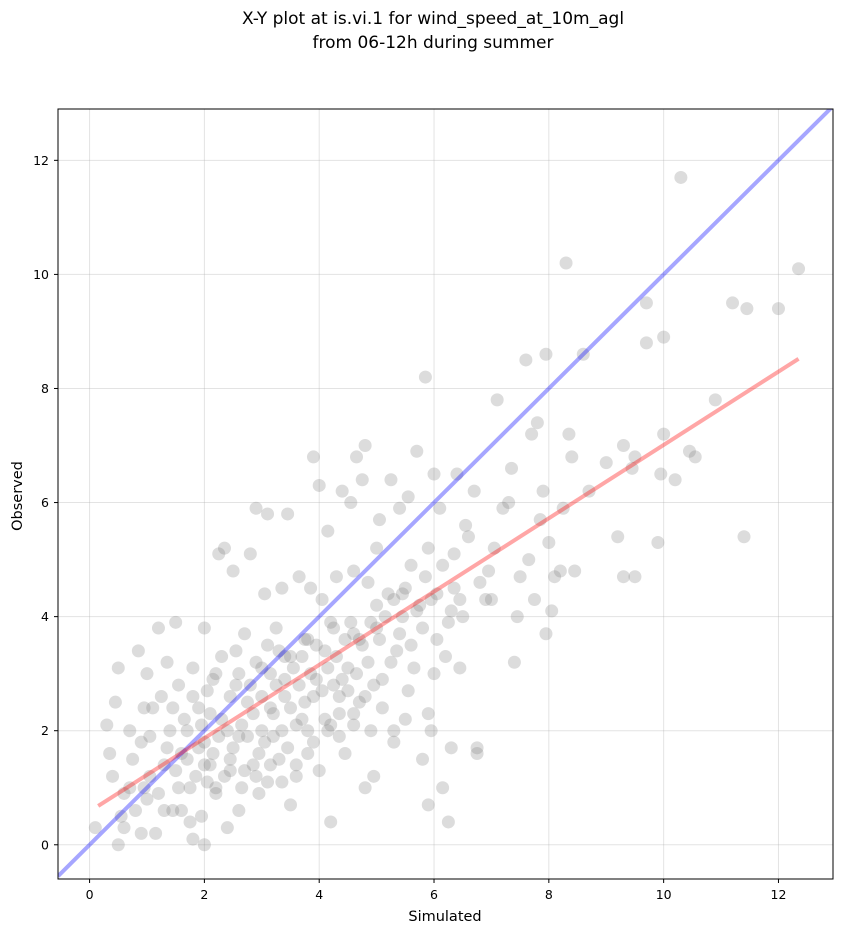  I want to click on x-tick-label: 8, so click(549, 894).